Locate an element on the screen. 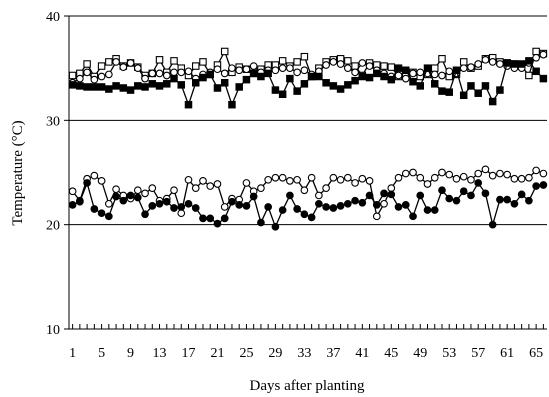  x-tick-label: 17 is located at coordinates (189, 353).